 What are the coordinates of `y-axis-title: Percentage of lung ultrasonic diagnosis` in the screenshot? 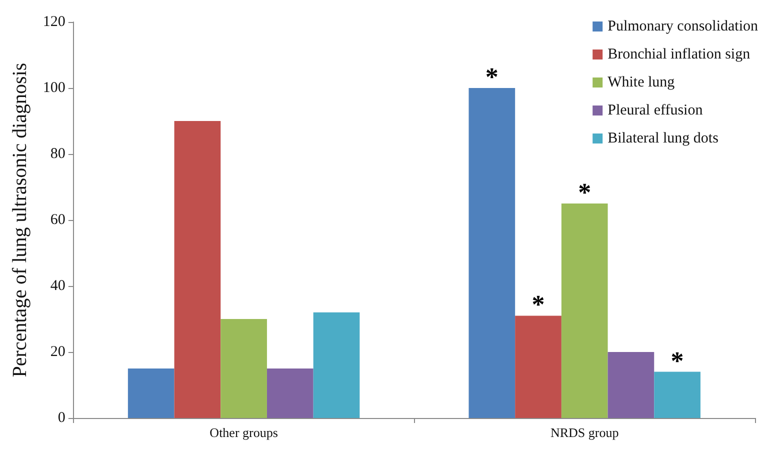 It's located at (20, 220).